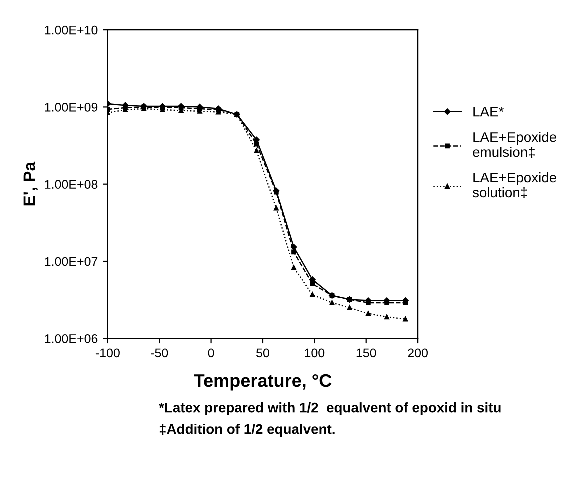 The width and height of the screenshot is (568, 477). Describe the element at coordinates (71, 30) in the screenshot. I see `y-tick-label: 1.00E+10` at that location.